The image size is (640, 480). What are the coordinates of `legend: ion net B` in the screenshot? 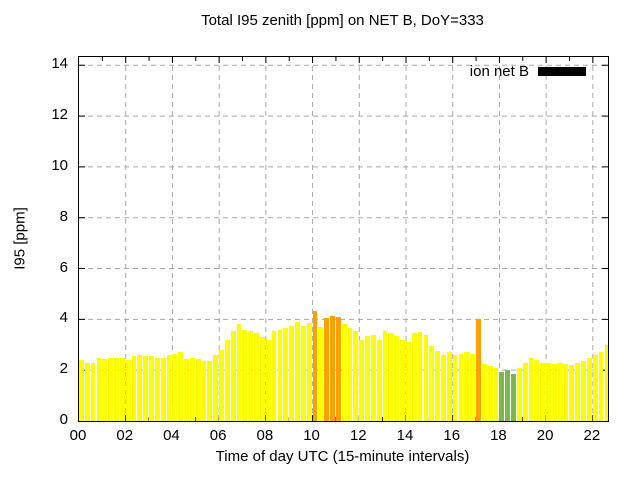 It's located at (528, 71).